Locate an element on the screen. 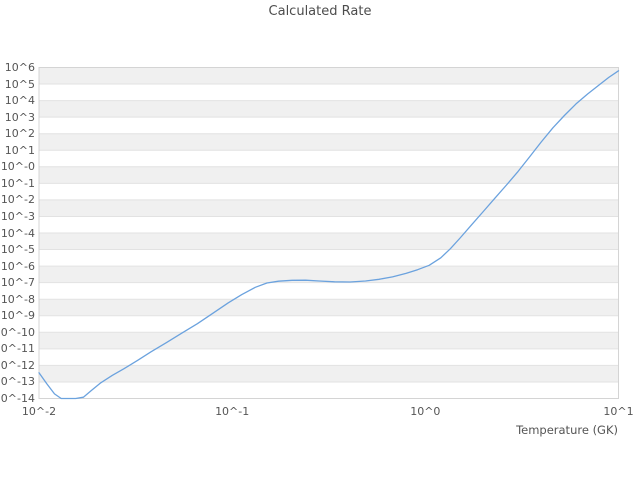 This screenshot has height=480, width=640. x-axis-title: Temperature (GK) is located at coordinates (567, 430).